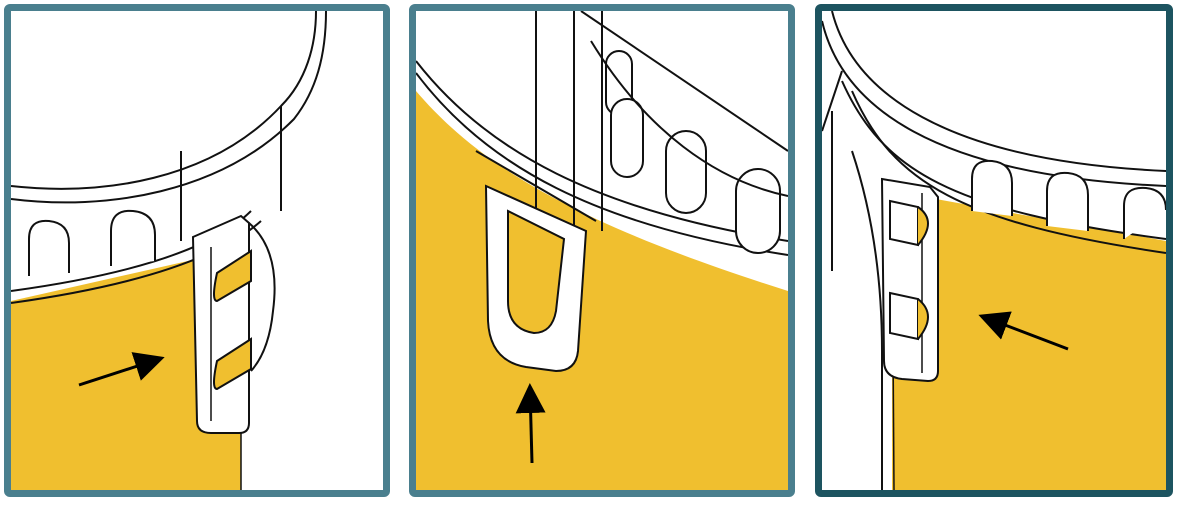 This screenshot has height=509, width=1183. I want to click on arrow-left-up-icon, so click(1023, 331).